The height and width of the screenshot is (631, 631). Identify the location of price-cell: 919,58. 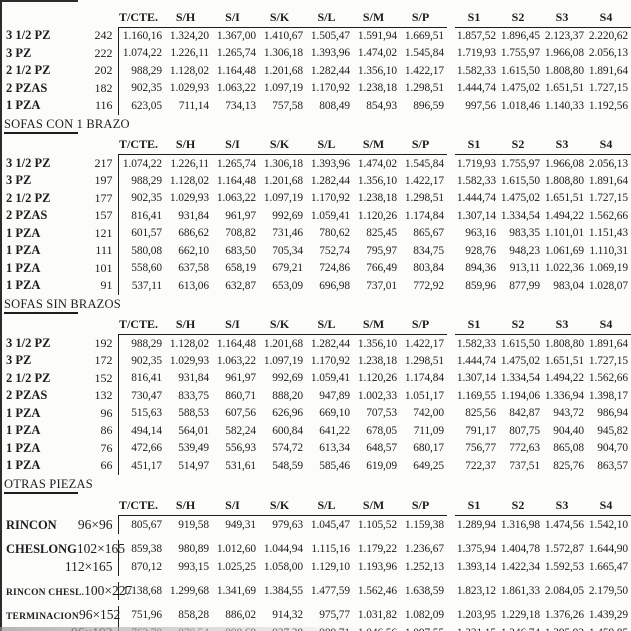
(193, 524).